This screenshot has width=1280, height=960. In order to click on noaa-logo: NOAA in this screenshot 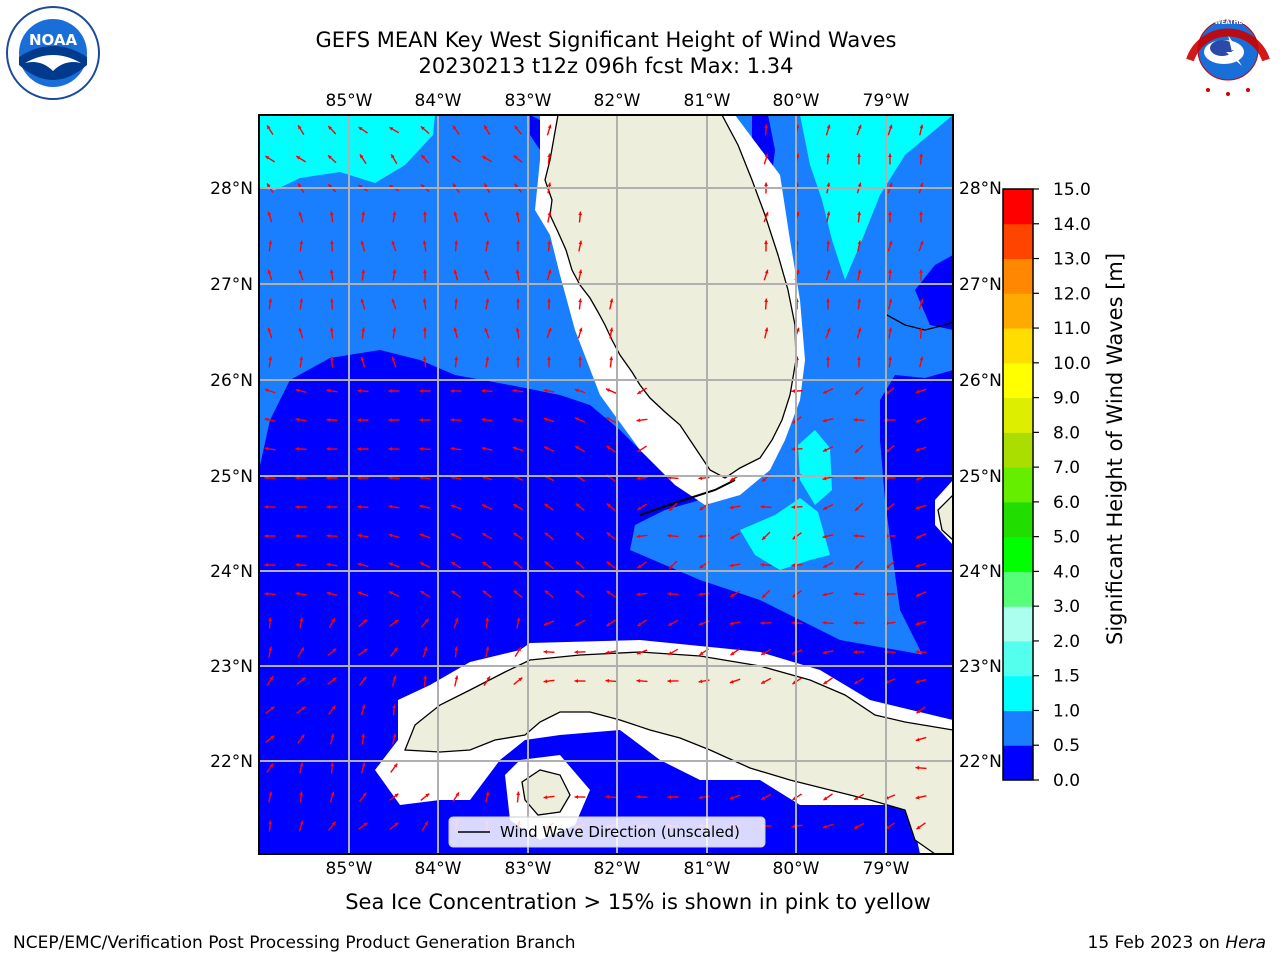, I will do `click(53, 53)`.